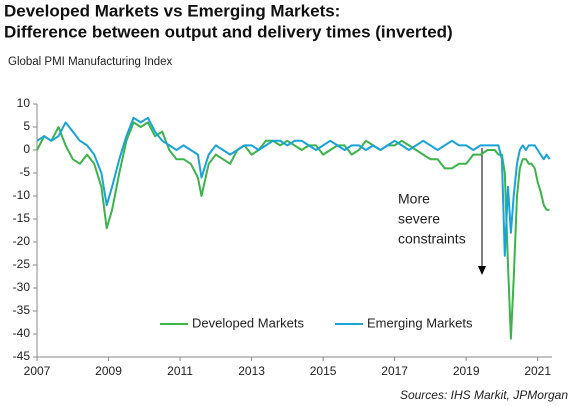  What do you see at coordinates (484, 395) in the screenshot?
I see `source: Sources: IHS Markit, JPMorgan` at bounding box center [484, 395].